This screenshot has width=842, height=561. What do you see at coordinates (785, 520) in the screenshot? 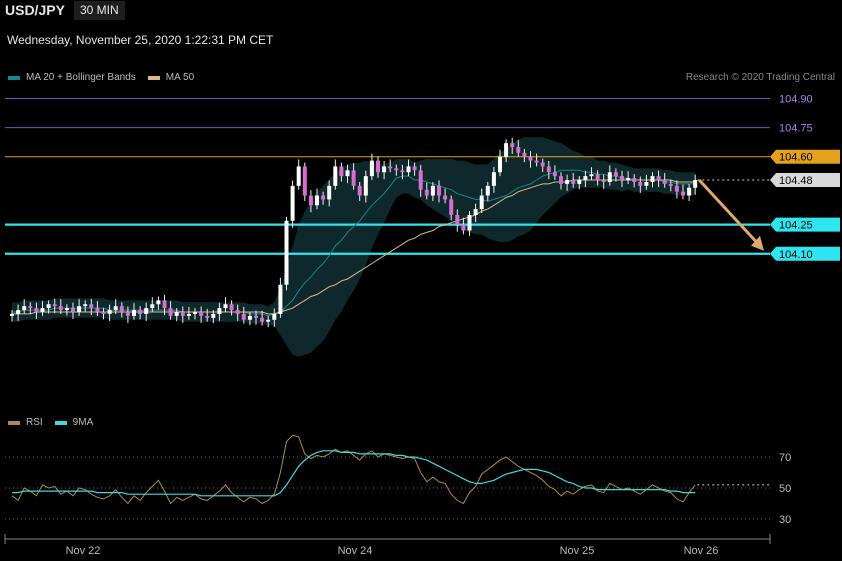
I see `rsi-tick-label: 30` at bounding box center [785, 520].